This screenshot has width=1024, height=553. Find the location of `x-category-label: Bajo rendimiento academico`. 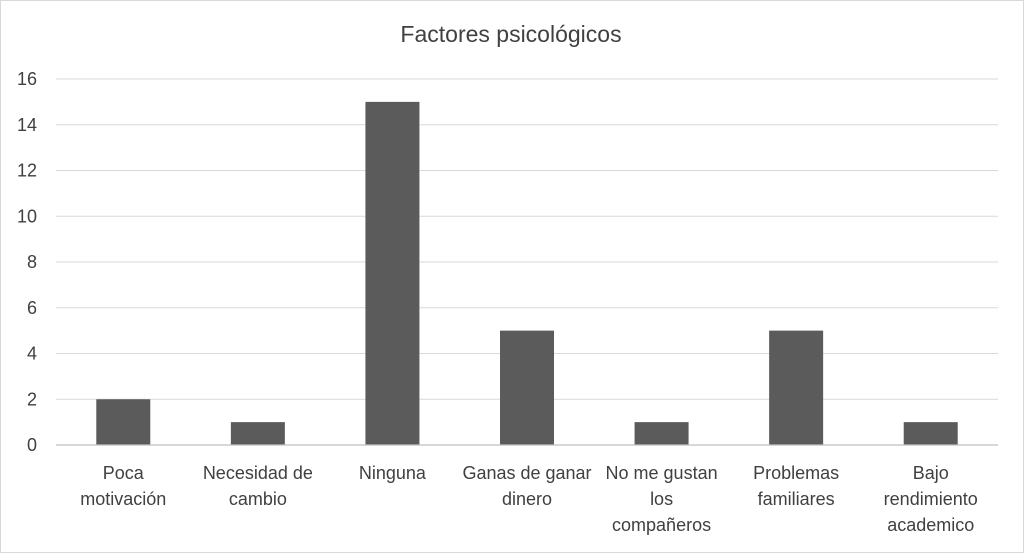

x-category-label: Bajo rendimiento academico is located at coordinates (931, 499).